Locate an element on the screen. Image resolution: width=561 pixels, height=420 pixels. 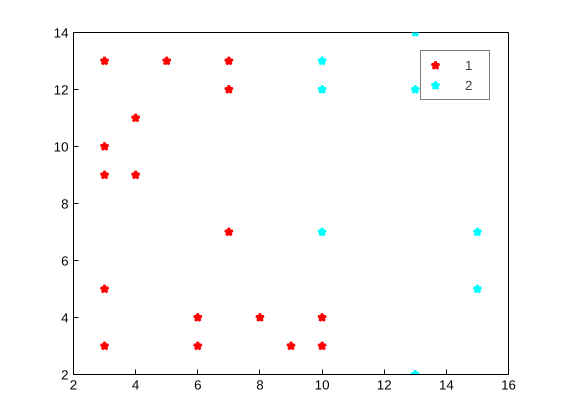
x-tick-label: 6 is located at coordinates (198, 385).